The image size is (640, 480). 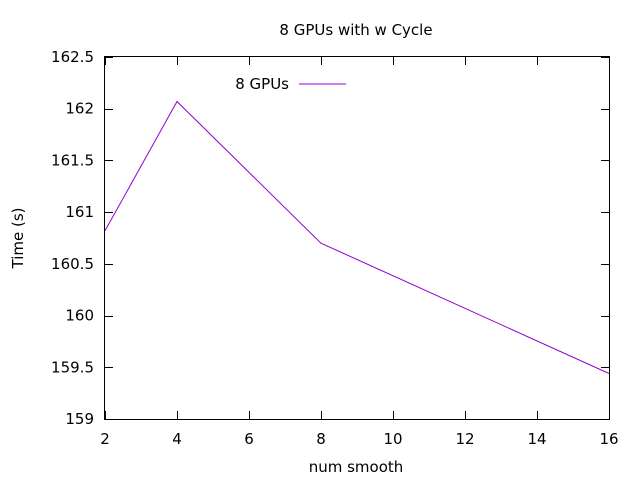 What do you see at coordinates (18, 239) in the screenshot?
I see `y-axis-title: Time (s)` at bounding box center [18, 239].